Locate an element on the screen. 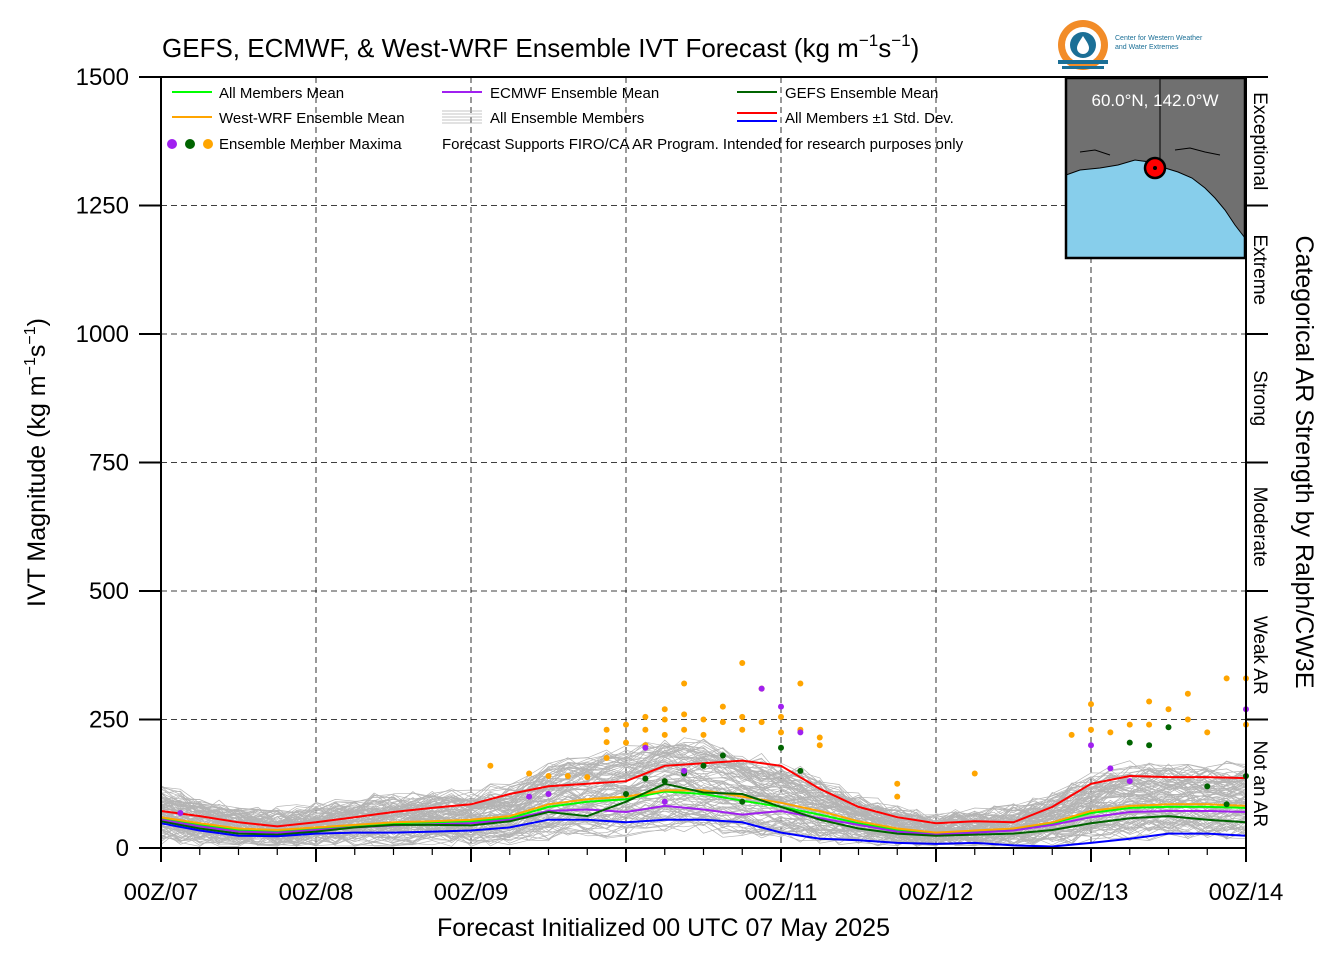 This screenshot has width=1336, height=962. legend-std-dev: All Members ±1 Std. Dev. is located at coordinates (869, 118).